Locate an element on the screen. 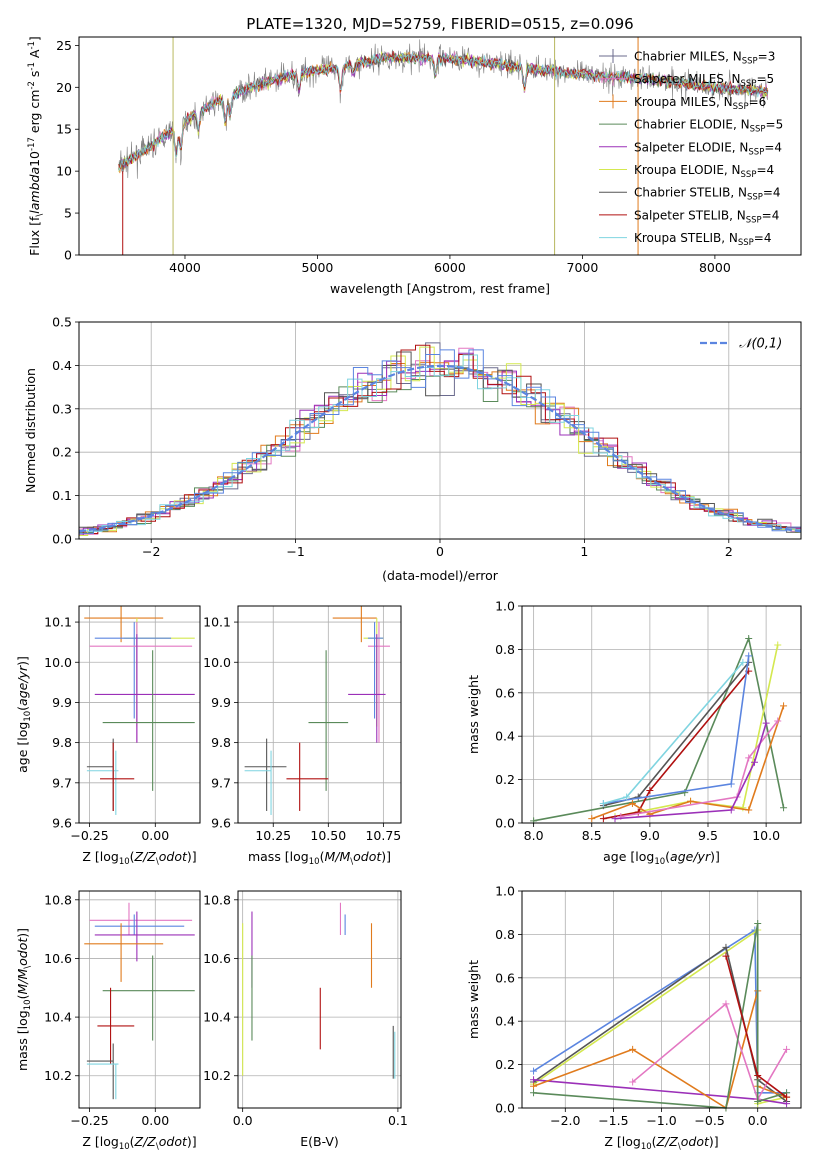 The image size is (819, 1170). x-tick-label: 10.25 is located at coordinates (273, 835).